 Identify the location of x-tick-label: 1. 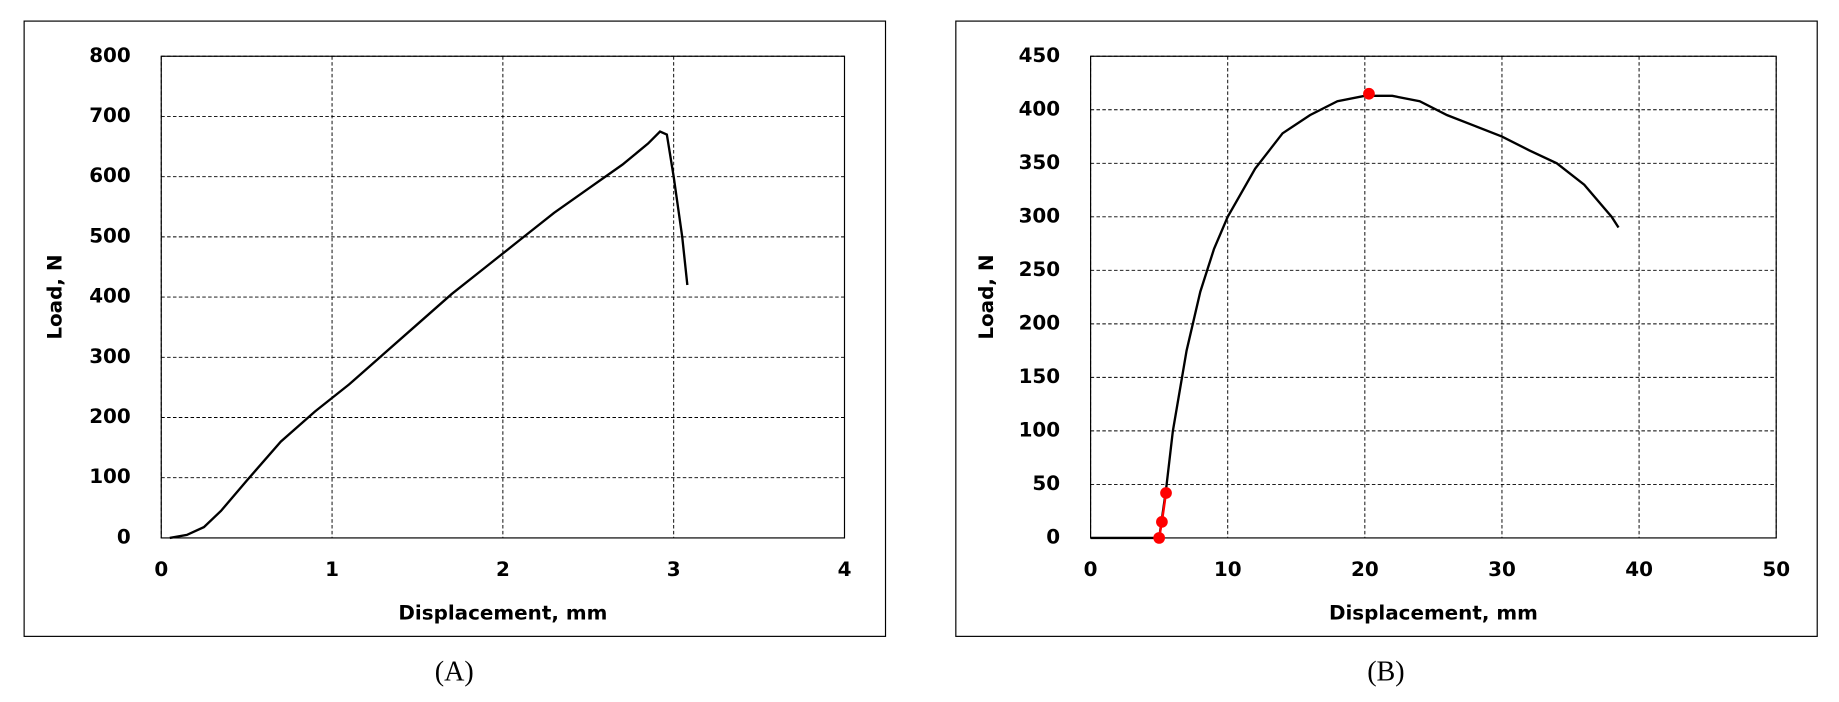
(332, 569).